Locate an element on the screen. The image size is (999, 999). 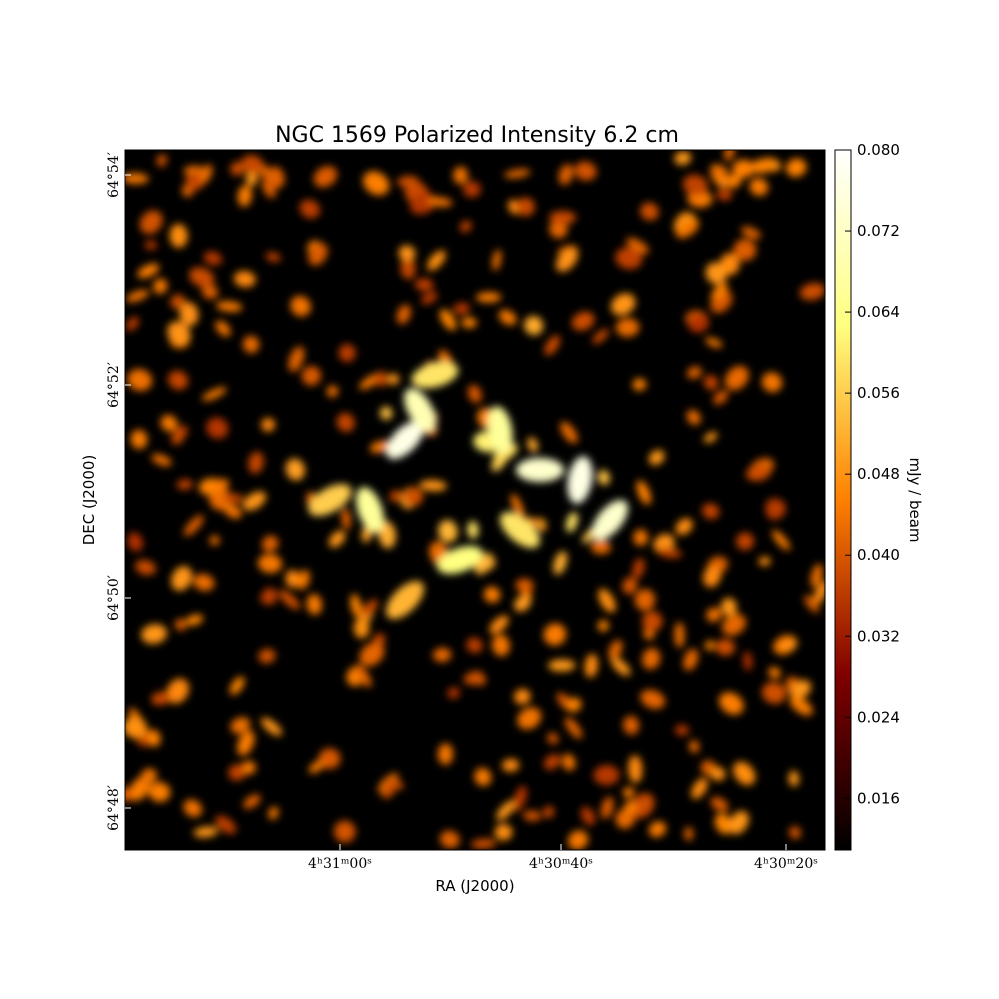
colorbar-tick-label: 0.040 is located at coordinates (878, 555).